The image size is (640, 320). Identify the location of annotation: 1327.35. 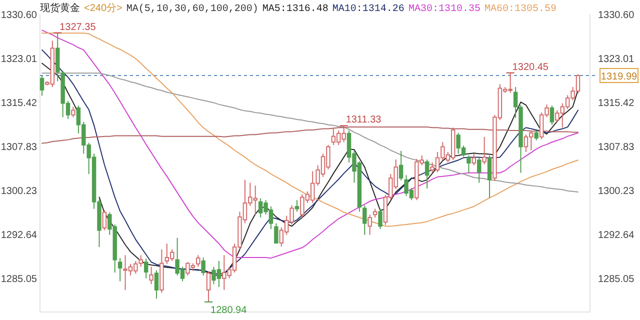
(78, 27).